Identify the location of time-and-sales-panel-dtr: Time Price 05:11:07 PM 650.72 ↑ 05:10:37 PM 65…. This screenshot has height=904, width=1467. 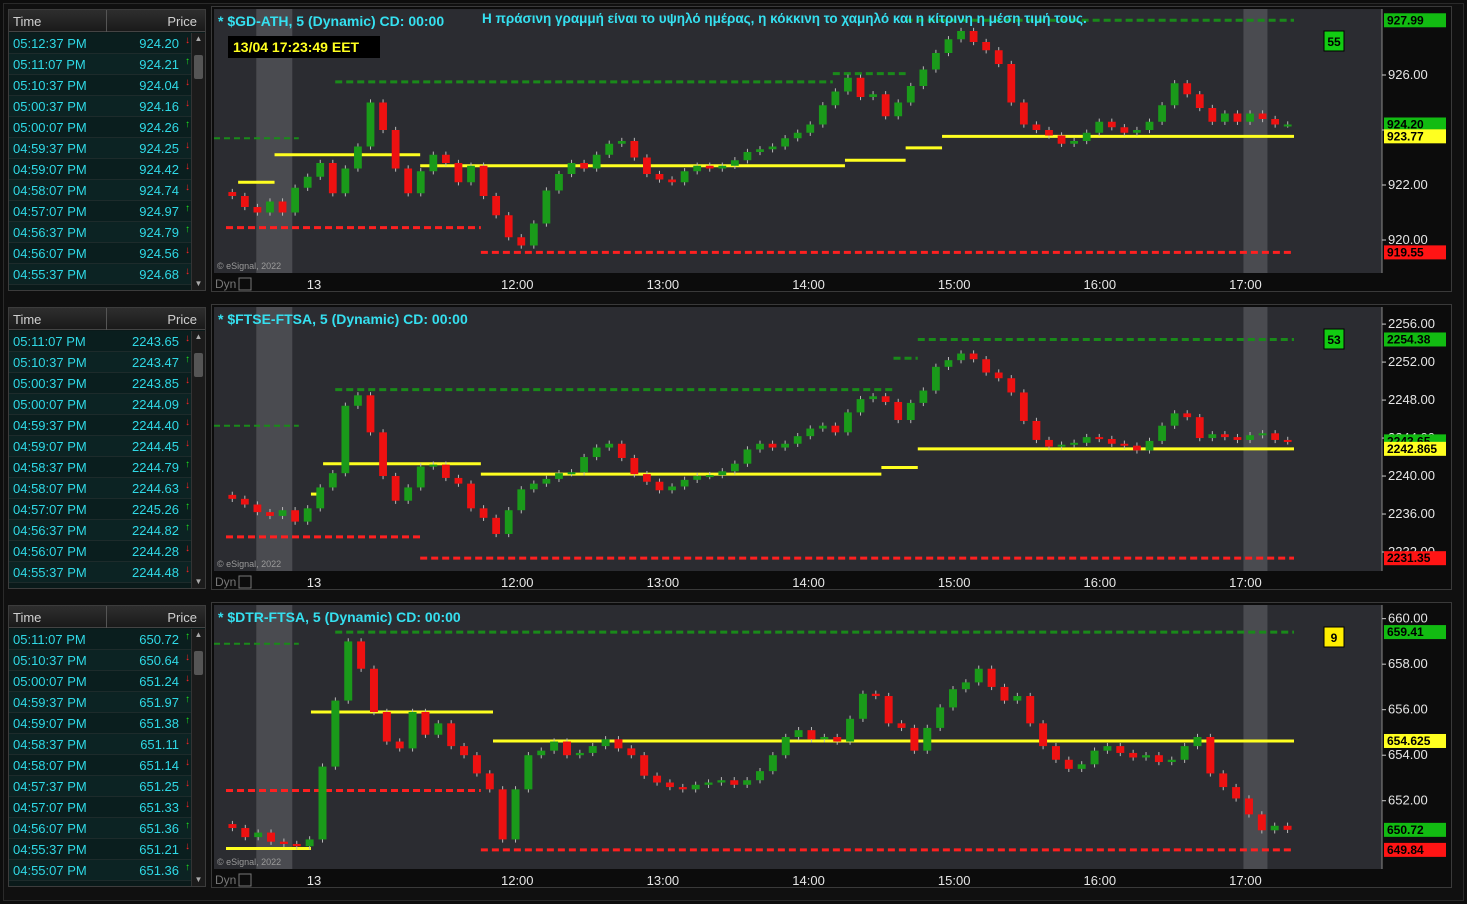
(107, 746).